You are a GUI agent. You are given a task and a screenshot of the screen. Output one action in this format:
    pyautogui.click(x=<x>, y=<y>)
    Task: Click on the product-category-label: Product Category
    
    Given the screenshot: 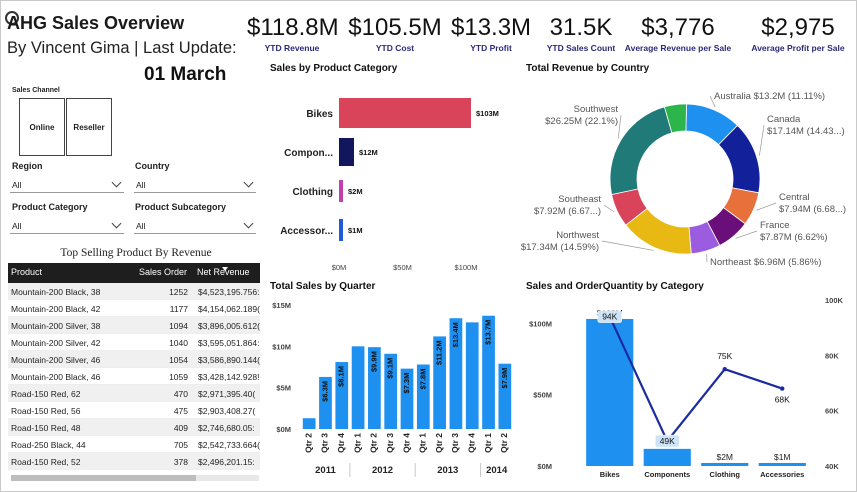 What is the action you would take?
    pyautogui.click(x=50, y=207)
    